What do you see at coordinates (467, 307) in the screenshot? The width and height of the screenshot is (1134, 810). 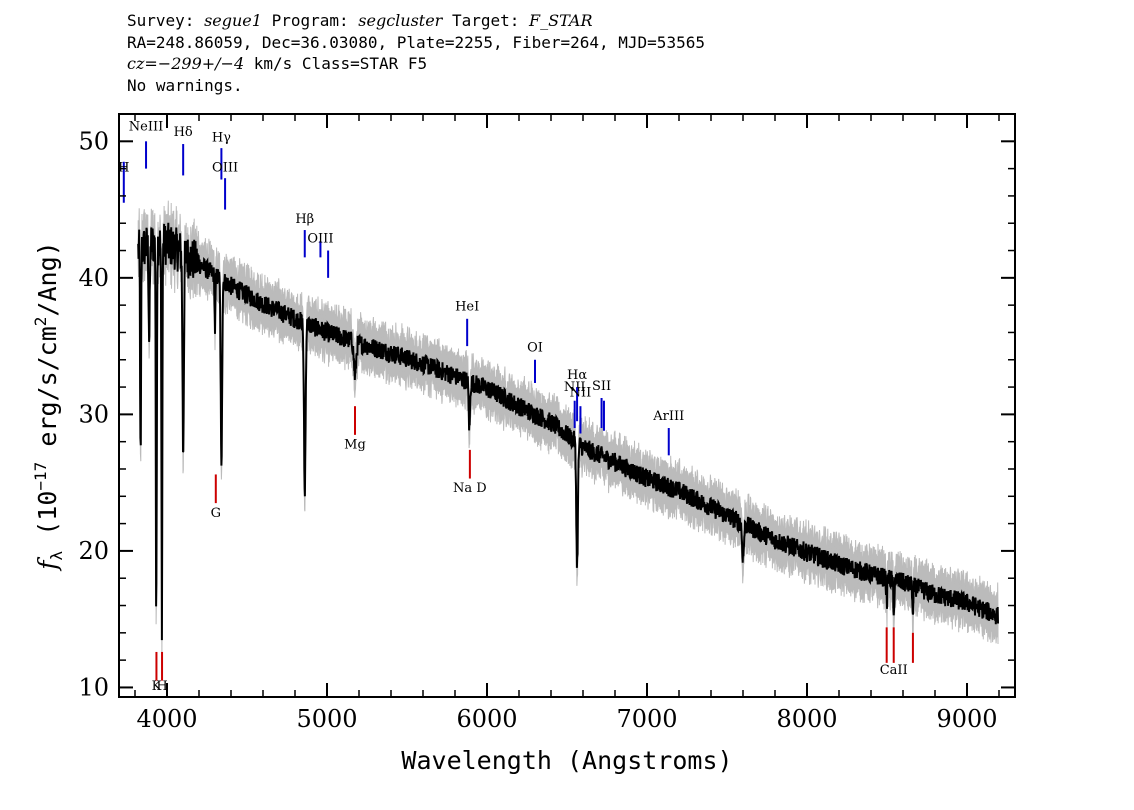 I see `emission-line-label: HeI` at bounding box center [467, 307].